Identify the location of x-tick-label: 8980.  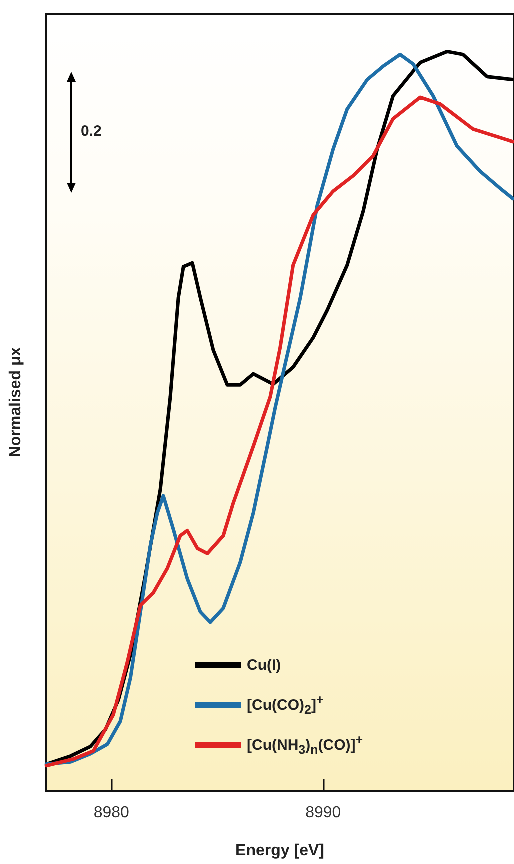
(112, 813).